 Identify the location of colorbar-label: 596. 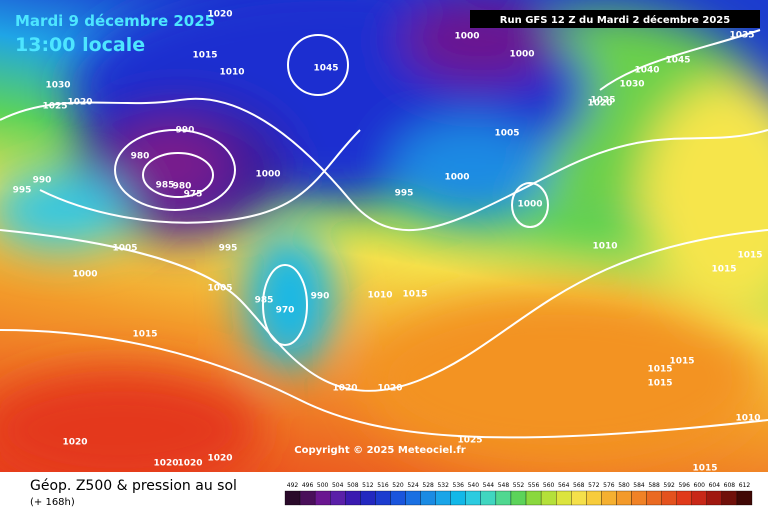
(684, 485).